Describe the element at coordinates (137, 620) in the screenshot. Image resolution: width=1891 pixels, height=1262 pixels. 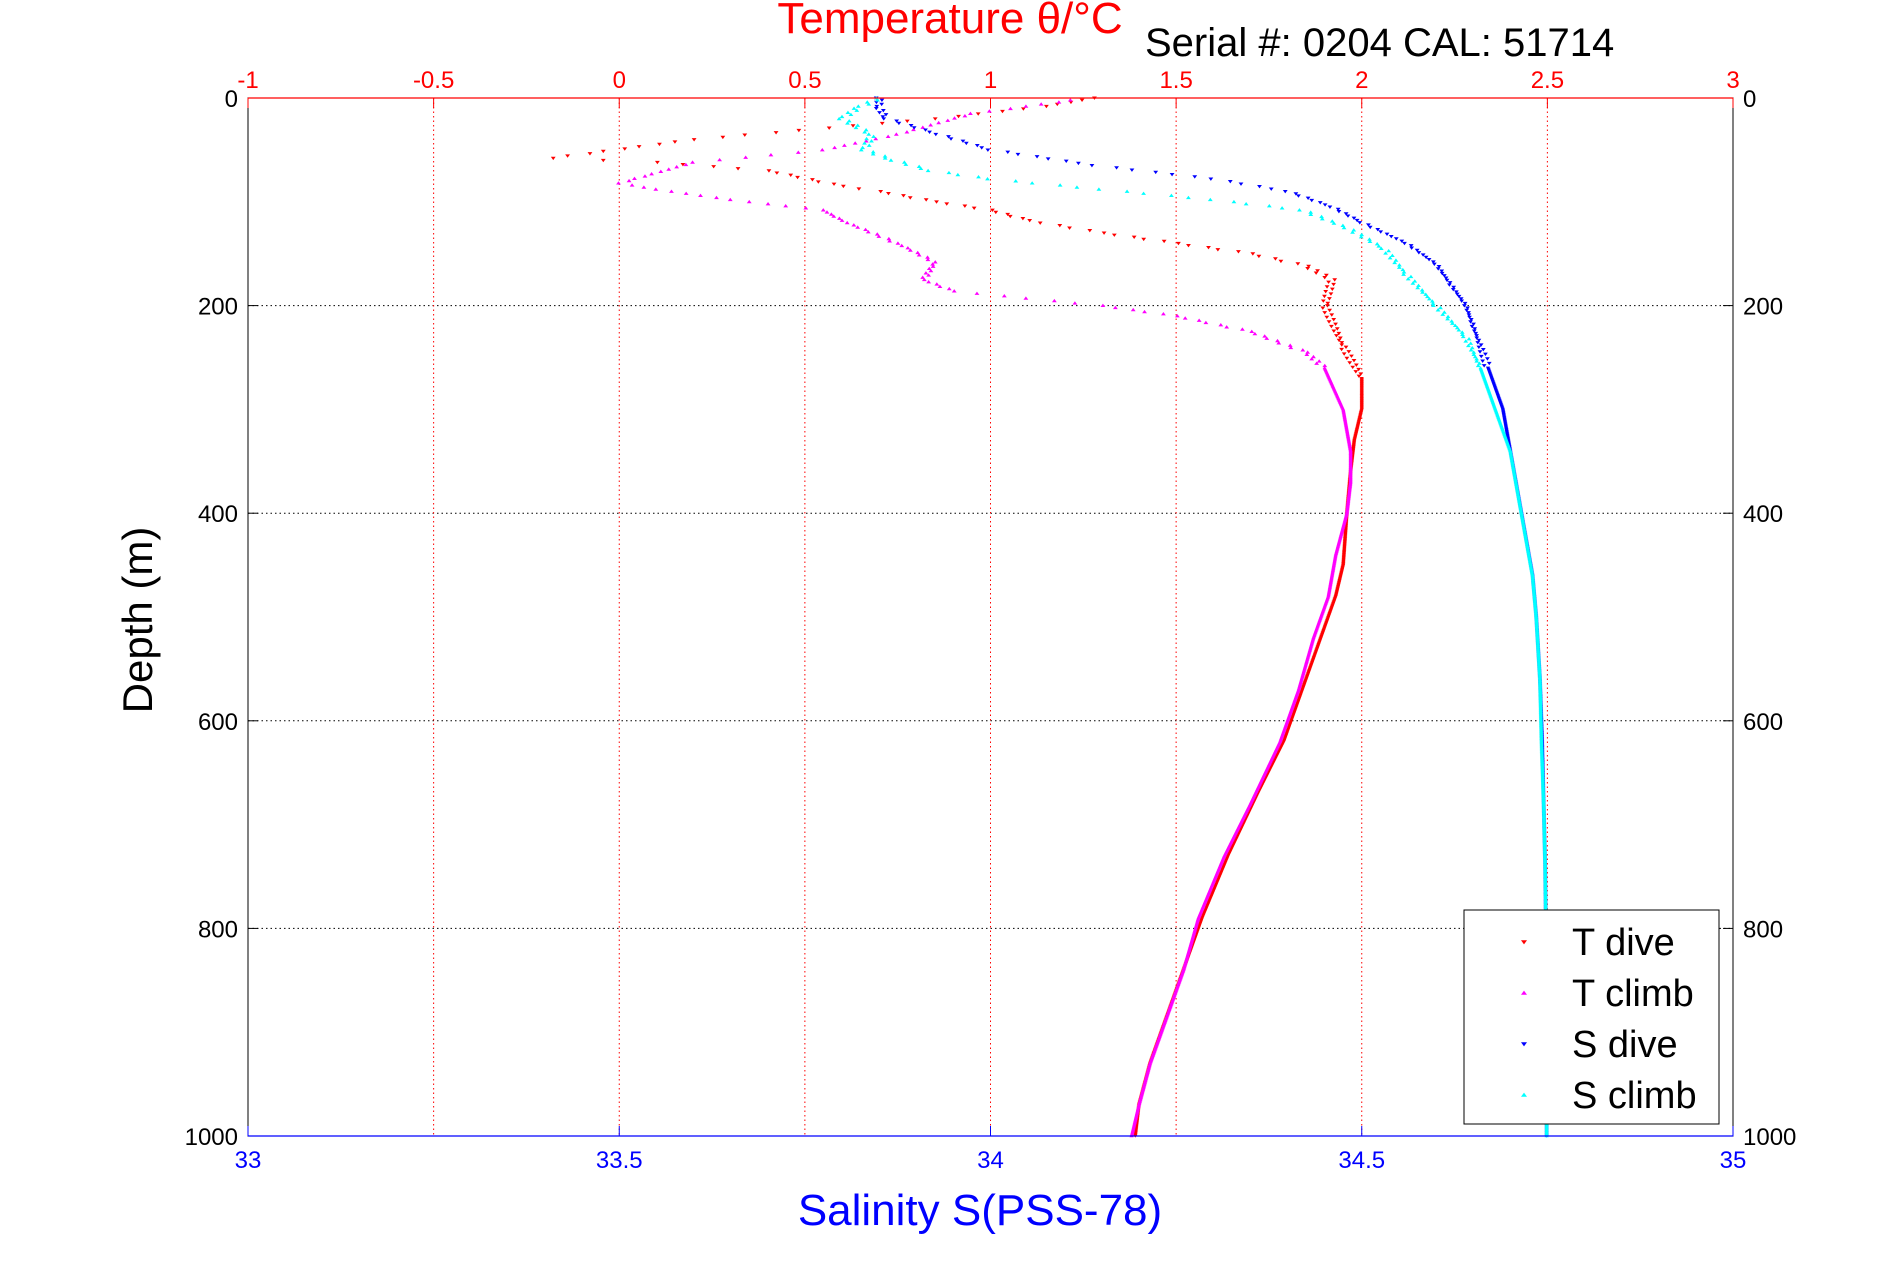
I see `y-axis-label: Depth (m)` at that location.